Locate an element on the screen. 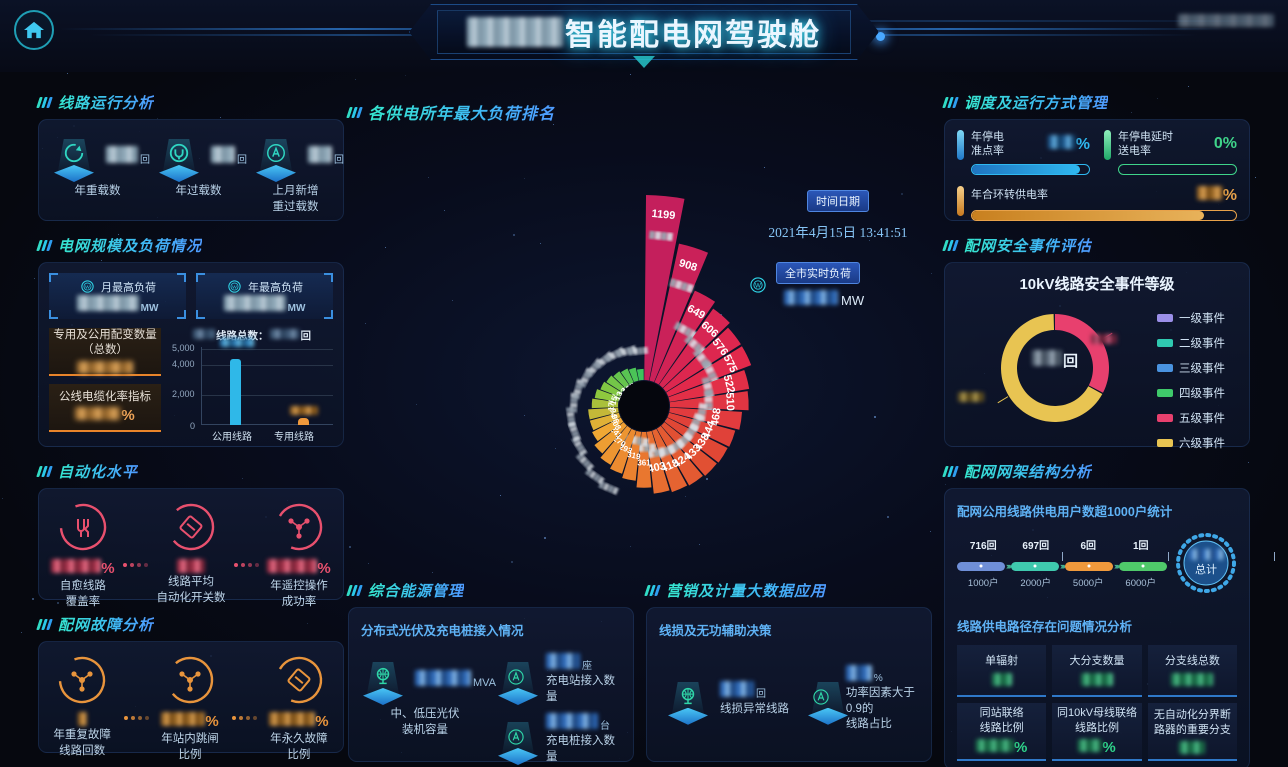 This screenshot has height=767, width=1288. home-button is located at coordinates (34, 30).